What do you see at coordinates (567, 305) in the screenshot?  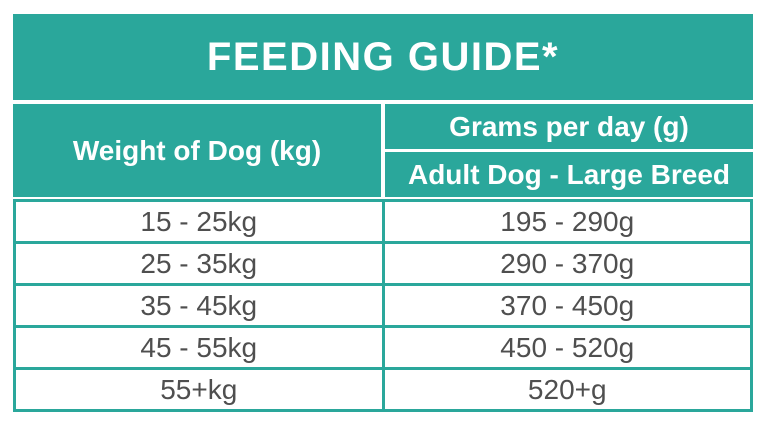 I see `grams-cell: 370 - 450g` at bounding box center [567, 305].